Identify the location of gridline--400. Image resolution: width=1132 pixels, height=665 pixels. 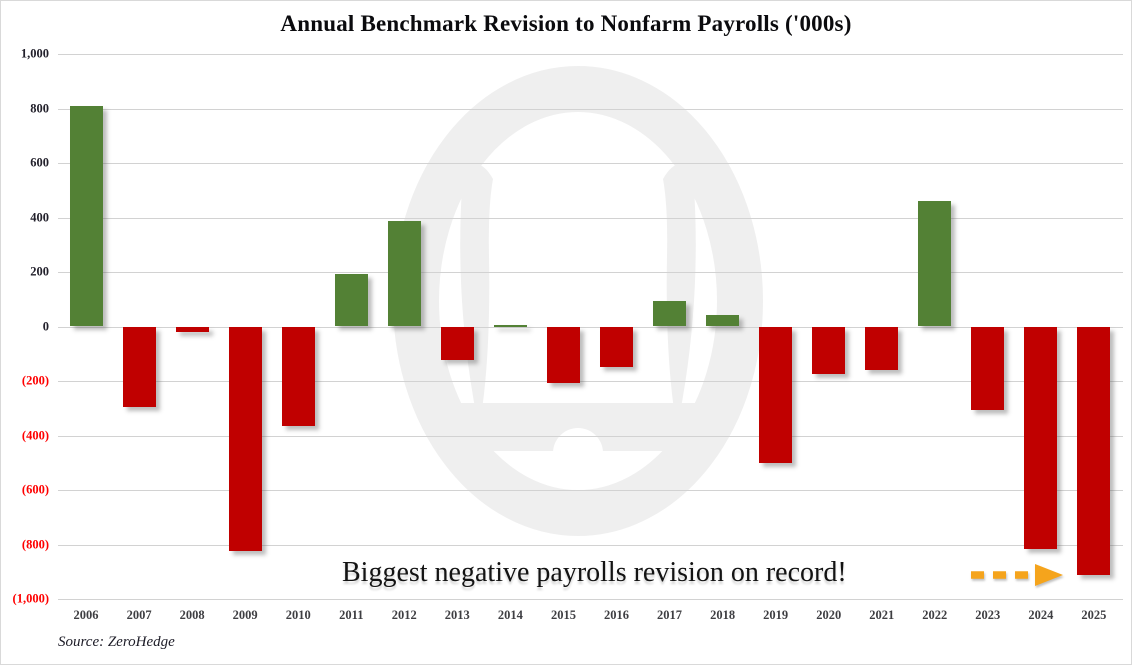
(590, 436).